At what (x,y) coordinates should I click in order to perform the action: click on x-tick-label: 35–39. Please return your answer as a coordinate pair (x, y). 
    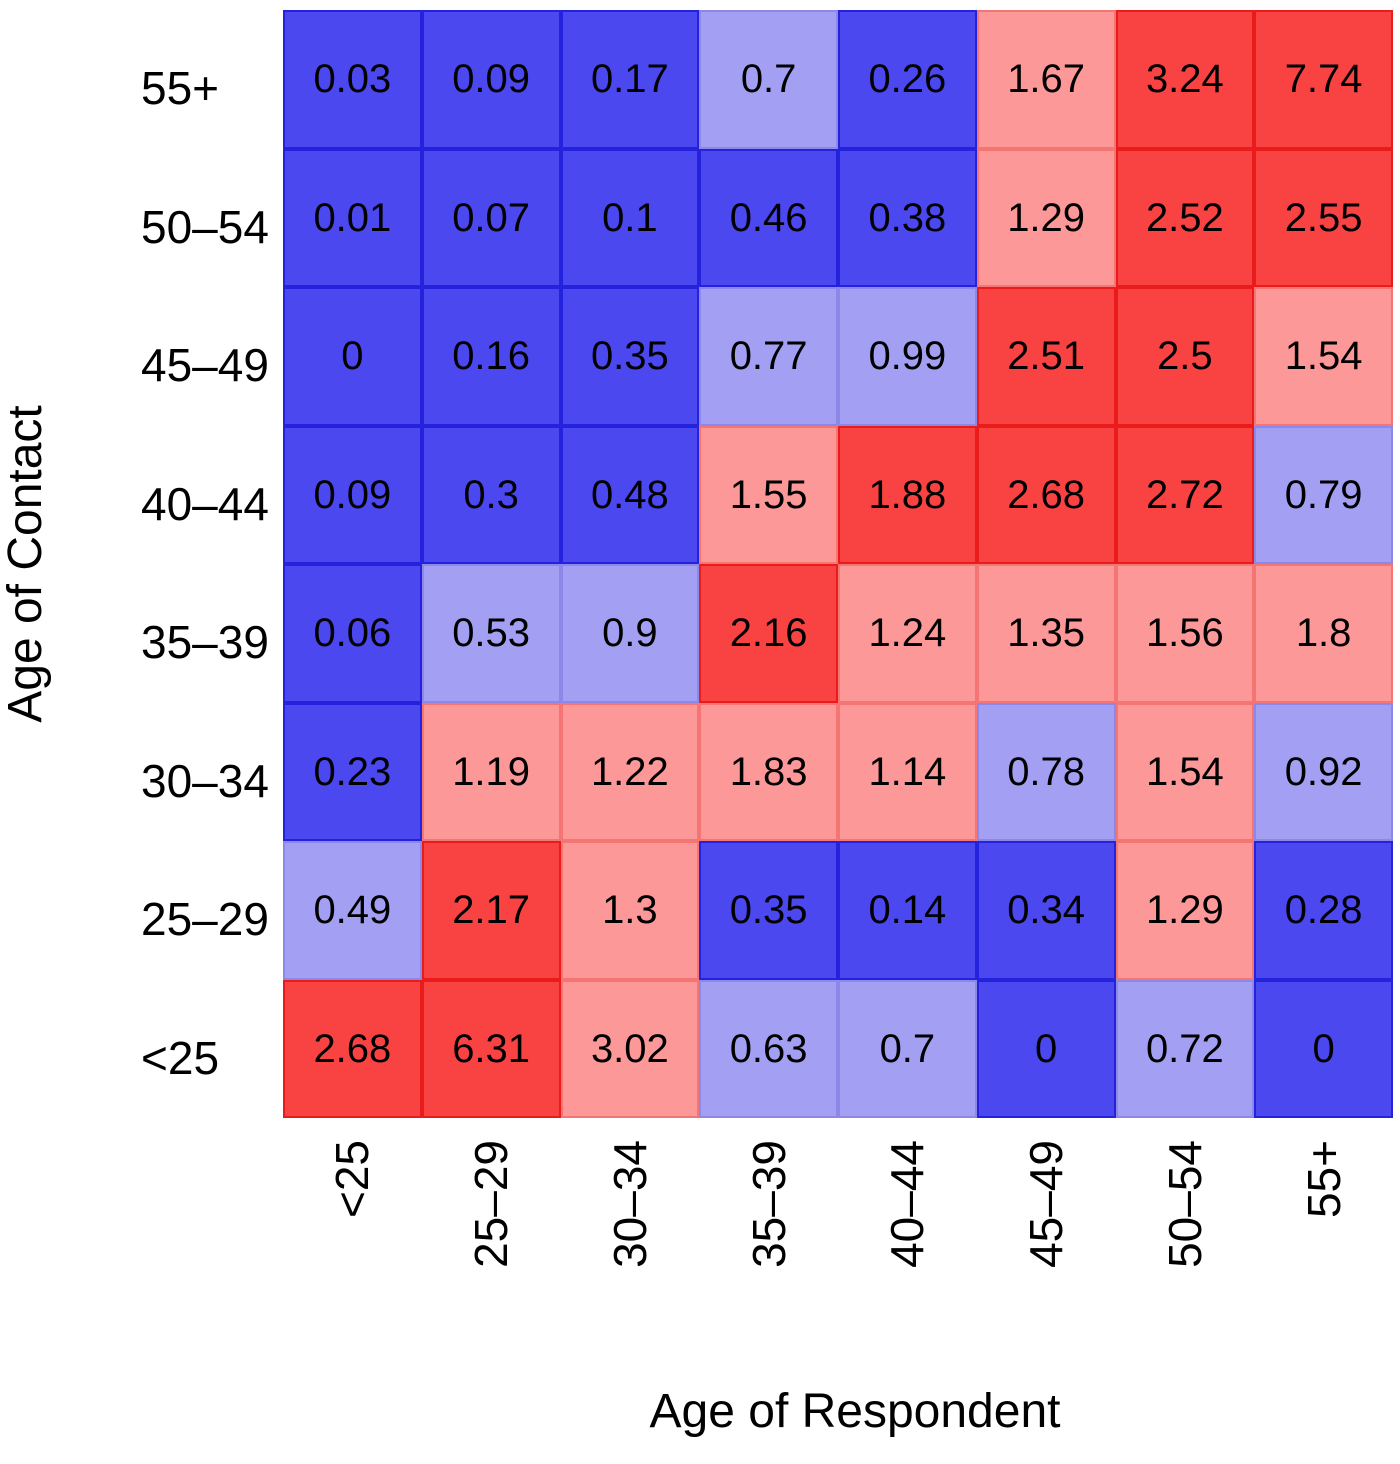
    Looking at the image, I should click on (768, 1204).